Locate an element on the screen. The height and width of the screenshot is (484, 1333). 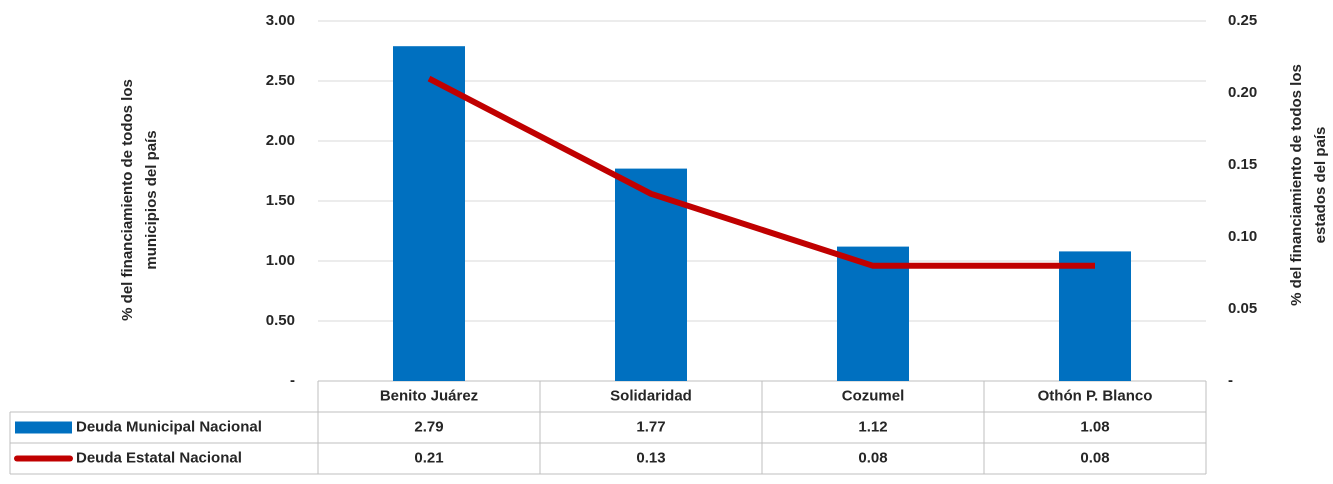
table-value: 2.79 is located at coordinates (428, 426).